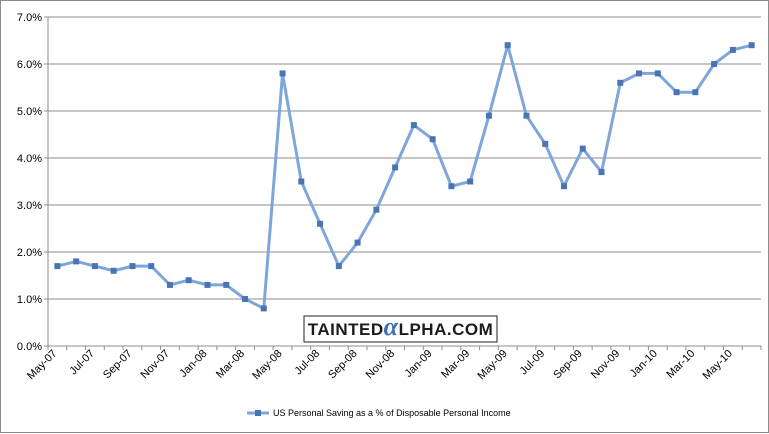 This screenshot has height=434, width=769. Describe the element at coordinates (118, 365) in the screenshot. I see `x-tick-label: Sep-07` at that location.